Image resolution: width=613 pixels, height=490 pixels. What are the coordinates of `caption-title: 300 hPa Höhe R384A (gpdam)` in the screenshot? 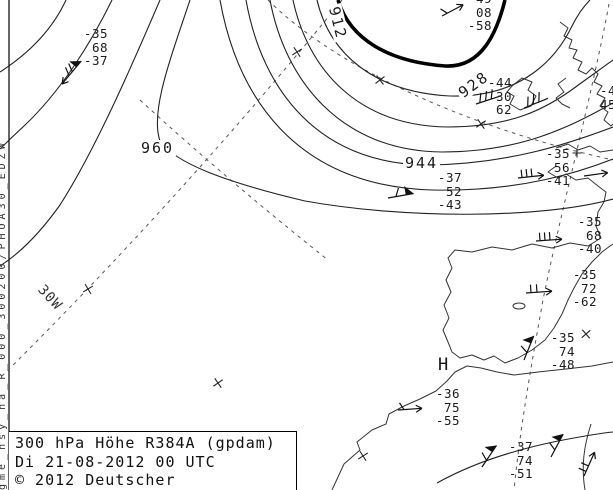 It's located at (145, 443).